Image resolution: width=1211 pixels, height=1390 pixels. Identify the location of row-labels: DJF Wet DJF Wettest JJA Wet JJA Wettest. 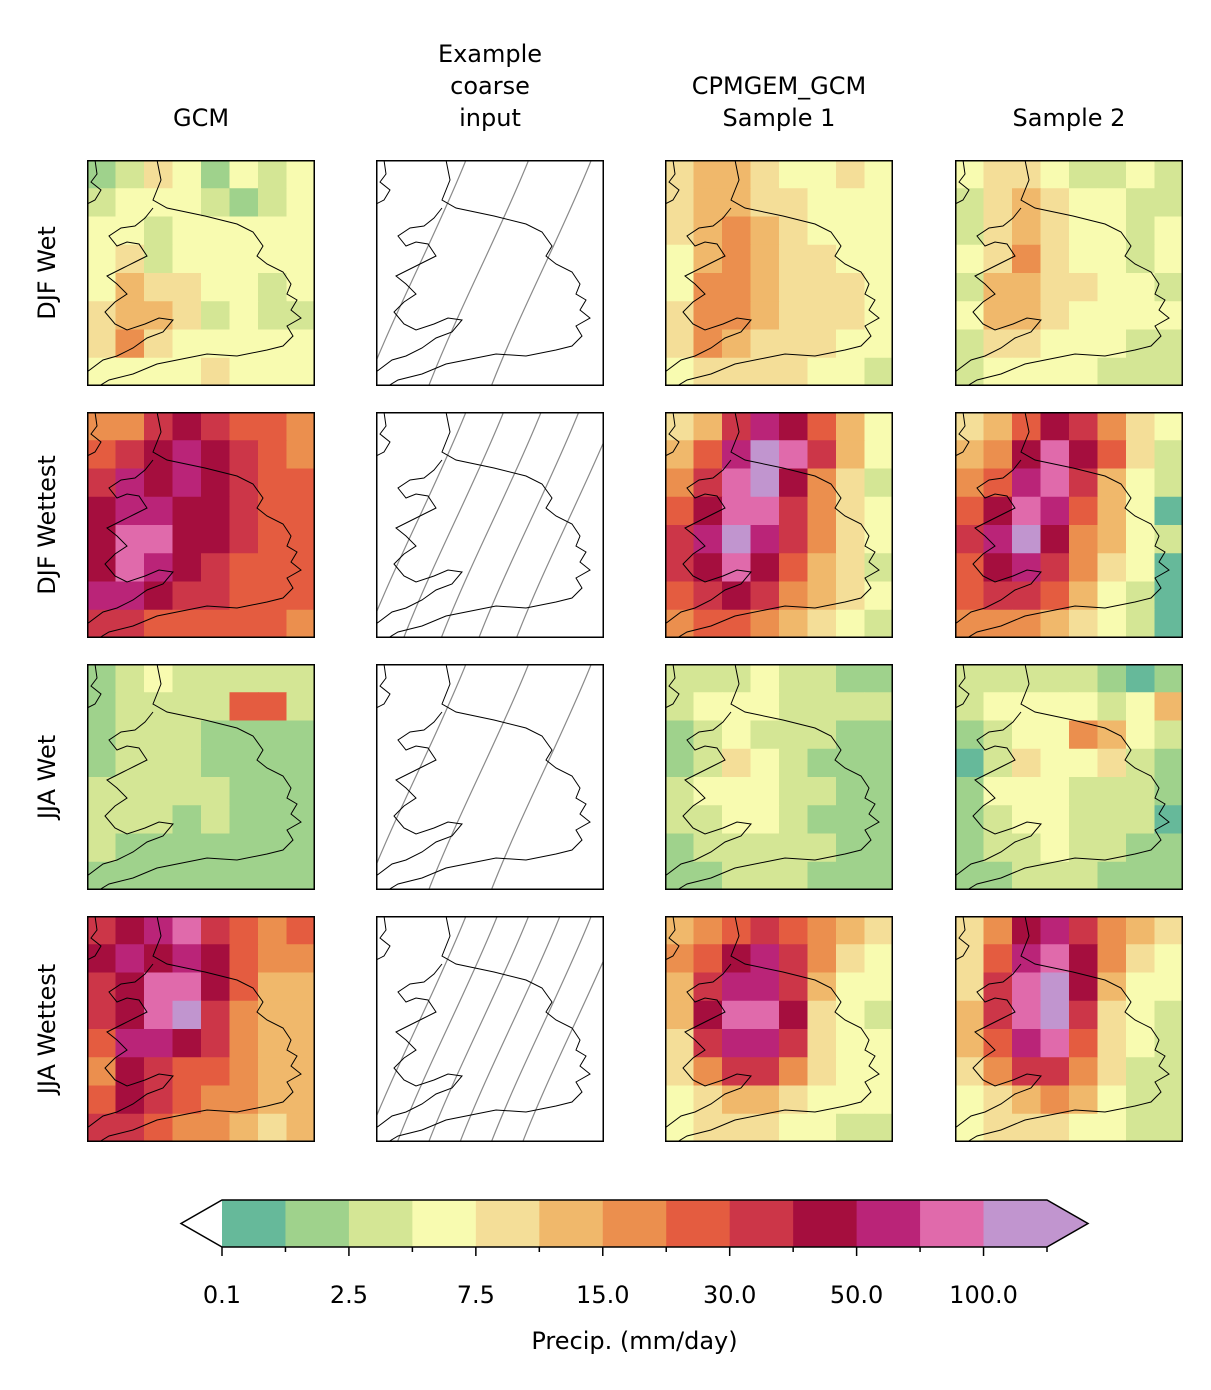
(47, 661).